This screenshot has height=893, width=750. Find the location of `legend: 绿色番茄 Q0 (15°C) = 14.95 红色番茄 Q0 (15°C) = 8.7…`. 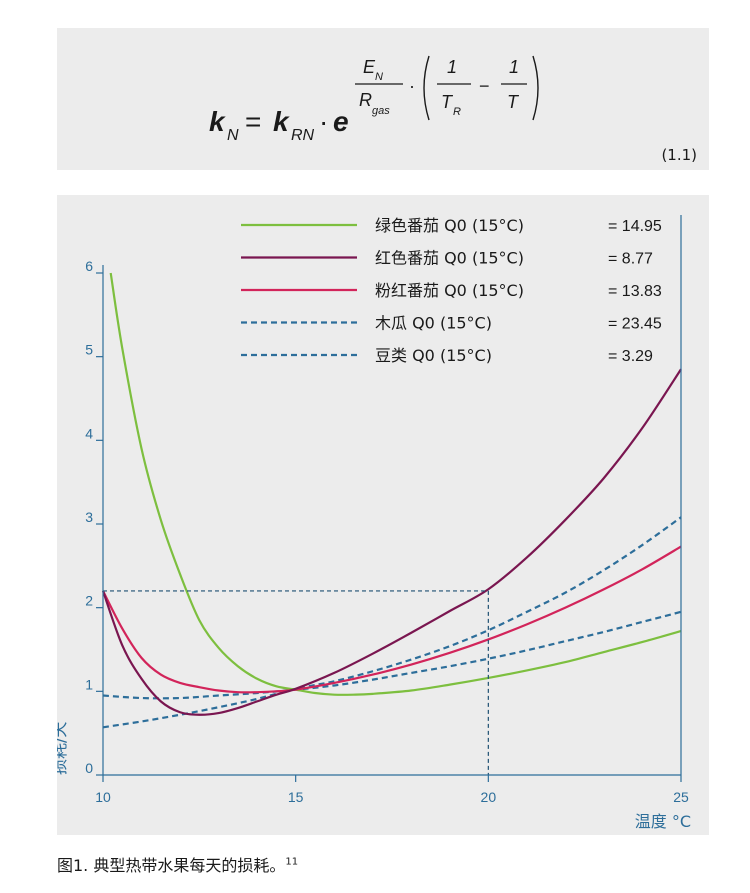

legend: 绿色番茄 Q0 (15°C) = 14.95 红色番茄 Q0 (15°C) = 8.7… is located at coordinates (451, 290).